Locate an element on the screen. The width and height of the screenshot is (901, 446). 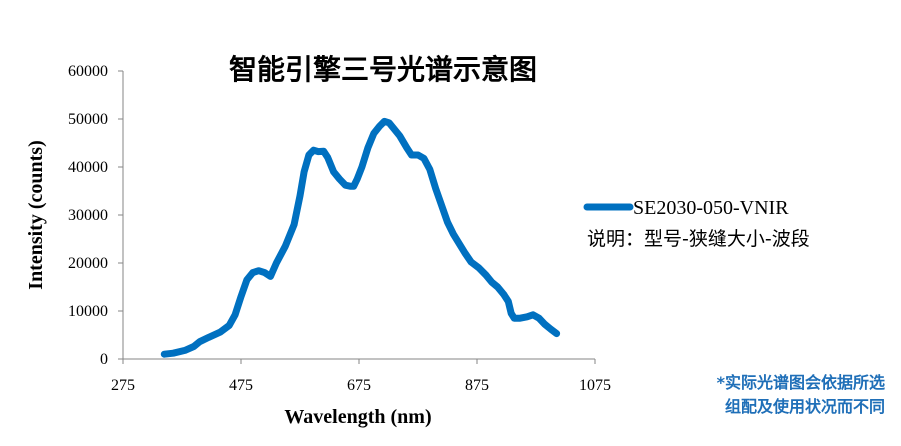
y-tick-label: 60000 is located at coordinates (88, 71).